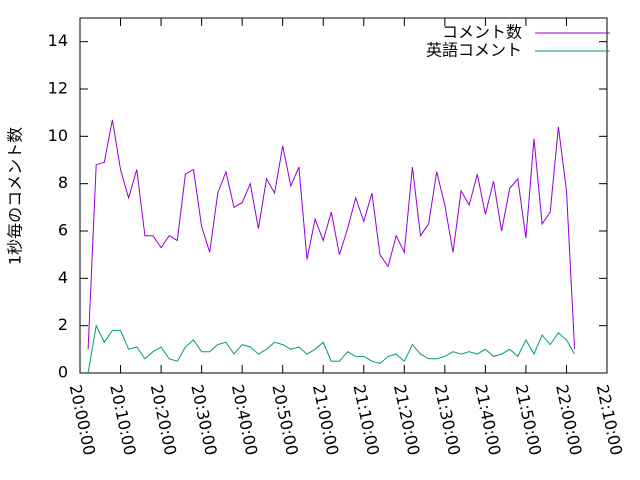  What do you see at coordinates (448, 420) in the screenshot?
I see `x-tick-label: 21:30:00` at bounding box center [448, 420].